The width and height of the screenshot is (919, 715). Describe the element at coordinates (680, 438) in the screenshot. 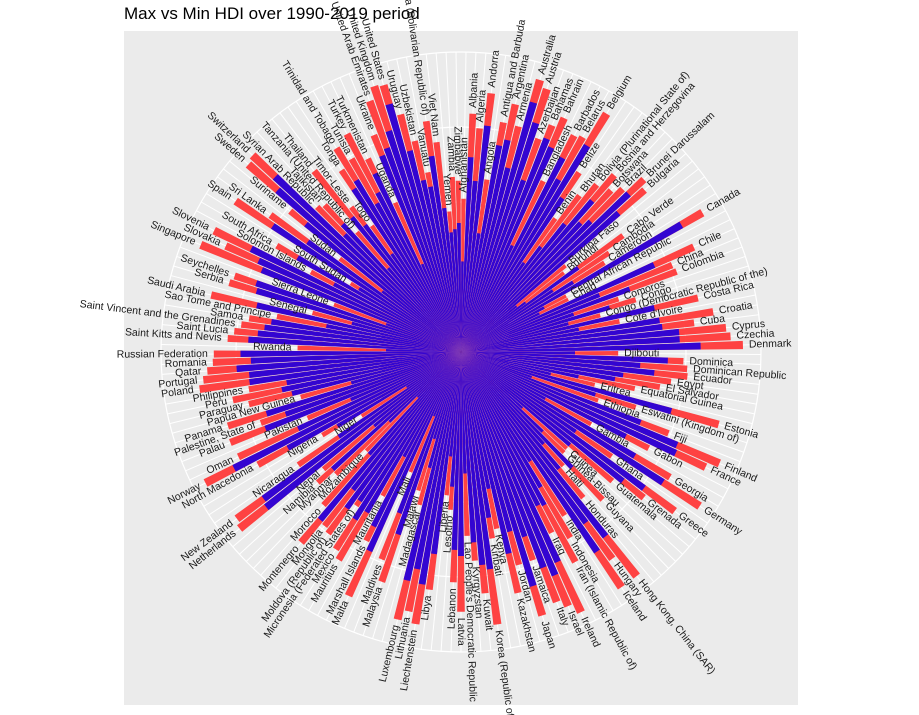

I see `category-label: Fiji` at that location.